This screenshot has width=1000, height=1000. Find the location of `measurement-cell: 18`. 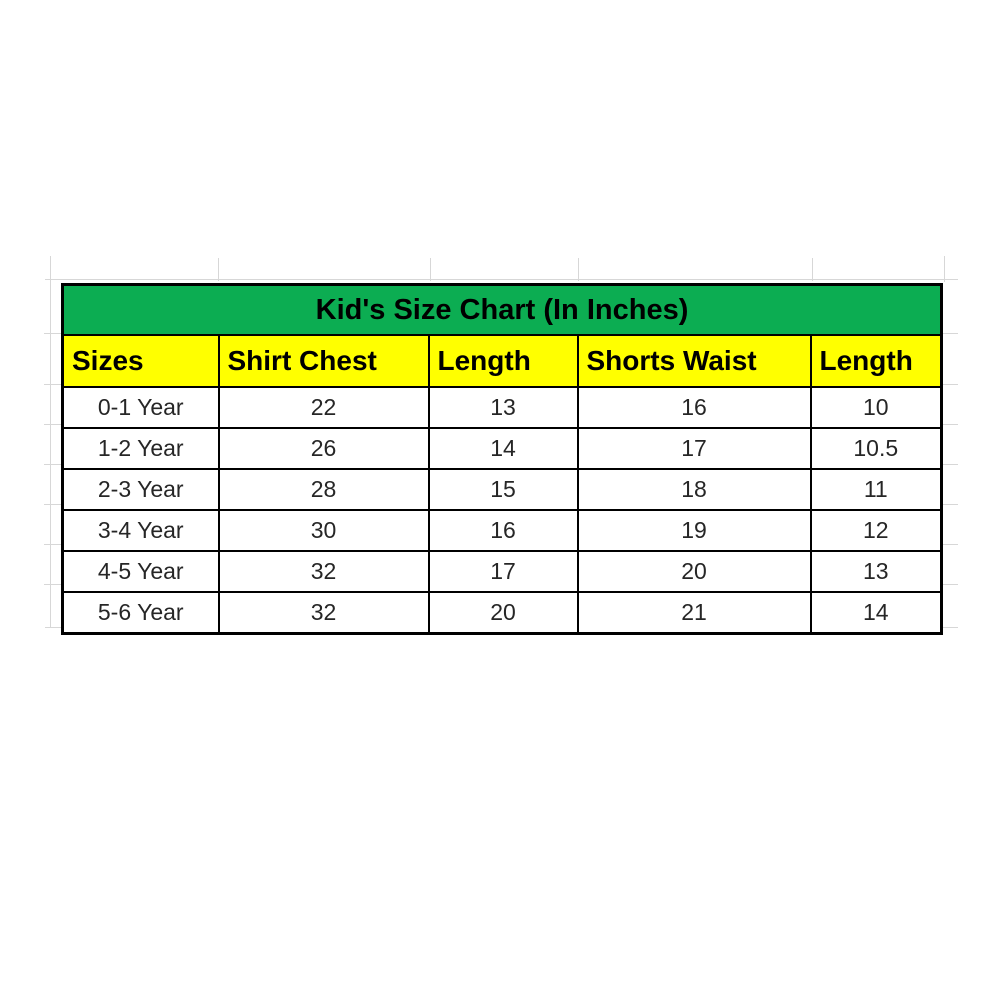

measurement-cell: 18 is located at coordinates (694, 489).